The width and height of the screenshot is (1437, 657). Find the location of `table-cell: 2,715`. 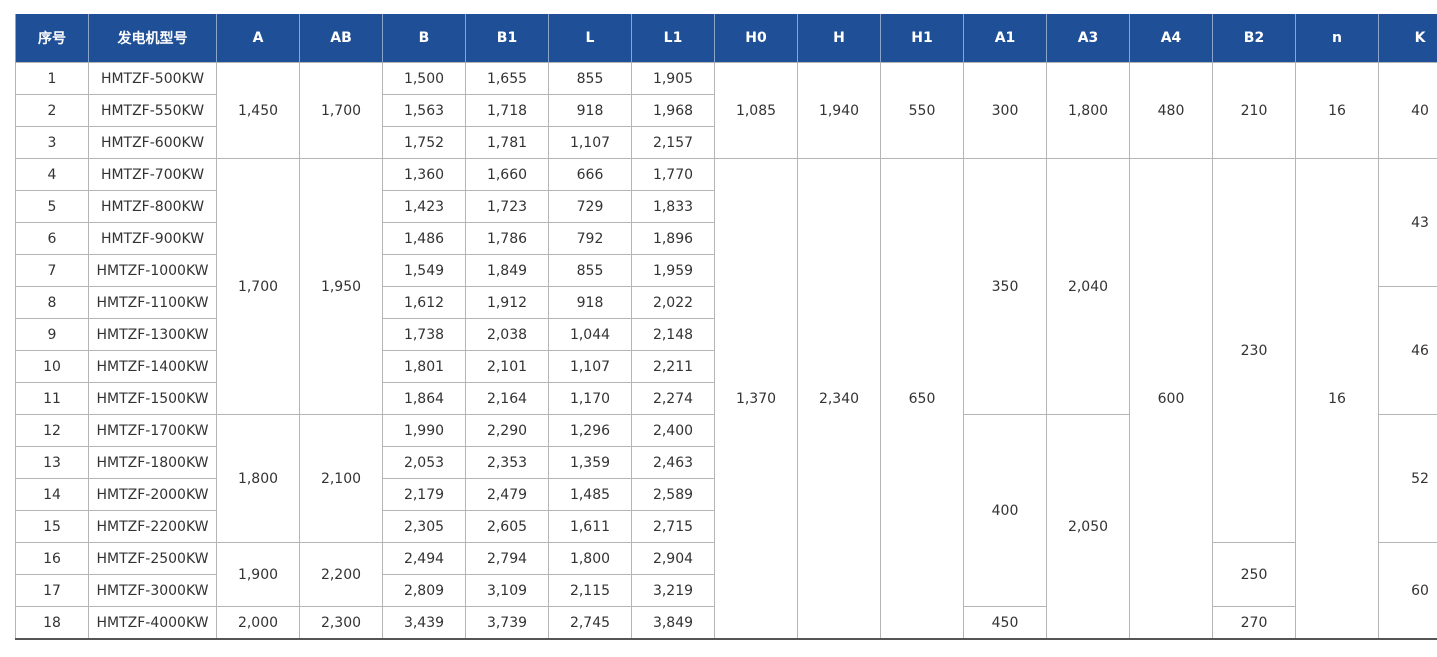

table-cell: 2,715 is located at coordinates (673, 526).